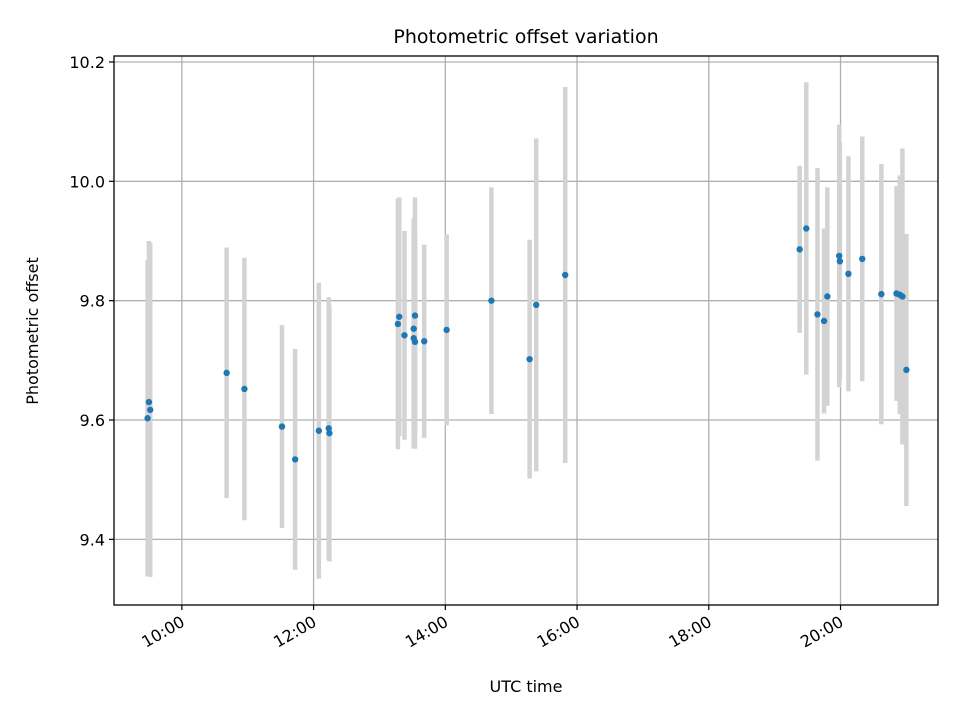 The height and width of the screenshot is (720, 960). What do you see at coordinates (92, 420) in the screenshot?
I see `y-tick-label: 9.6` at bounding box center [92, 420].